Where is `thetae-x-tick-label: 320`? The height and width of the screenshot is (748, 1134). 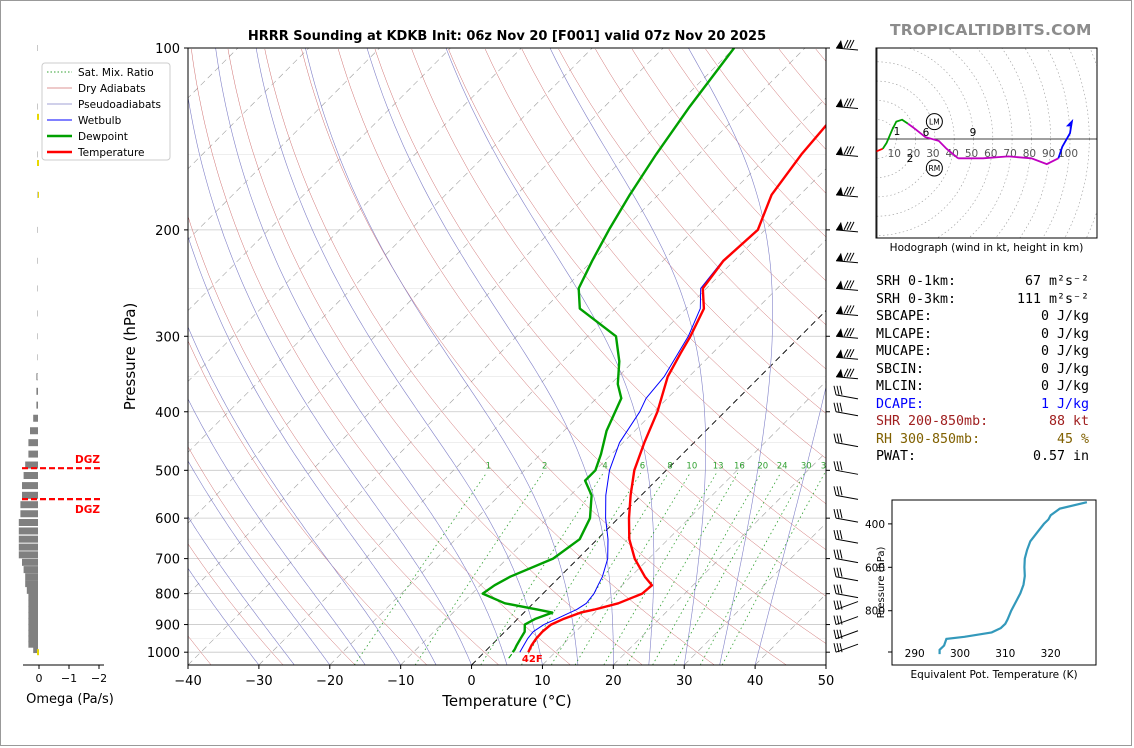
thetae-x-tick-label: 320 is located at coordinates (1051, 654).